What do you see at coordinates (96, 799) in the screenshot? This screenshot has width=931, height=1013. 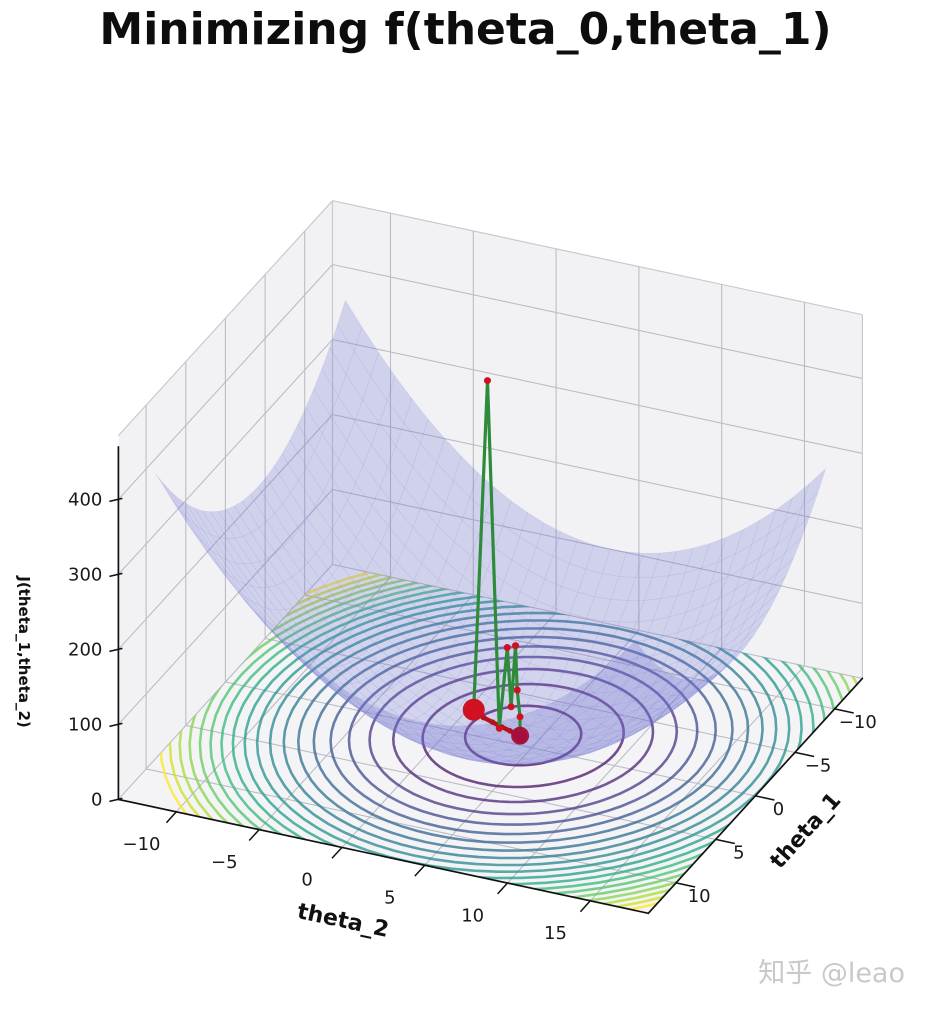 I see `z-tick-label: 0` at bounding box center [96, 799].